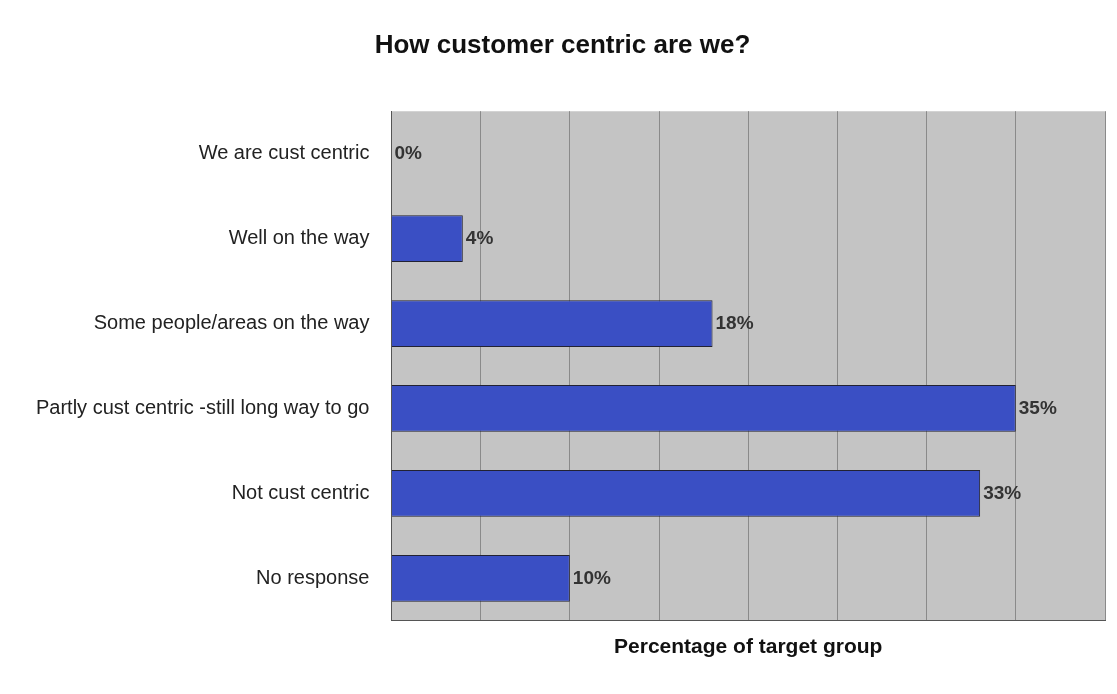 The height and width of the screenshot is (694, 1117). What do you see at coordinates (313, 576) in the screenshot?
I see `y-tick-label: No response` at bounding box center [313, 576].